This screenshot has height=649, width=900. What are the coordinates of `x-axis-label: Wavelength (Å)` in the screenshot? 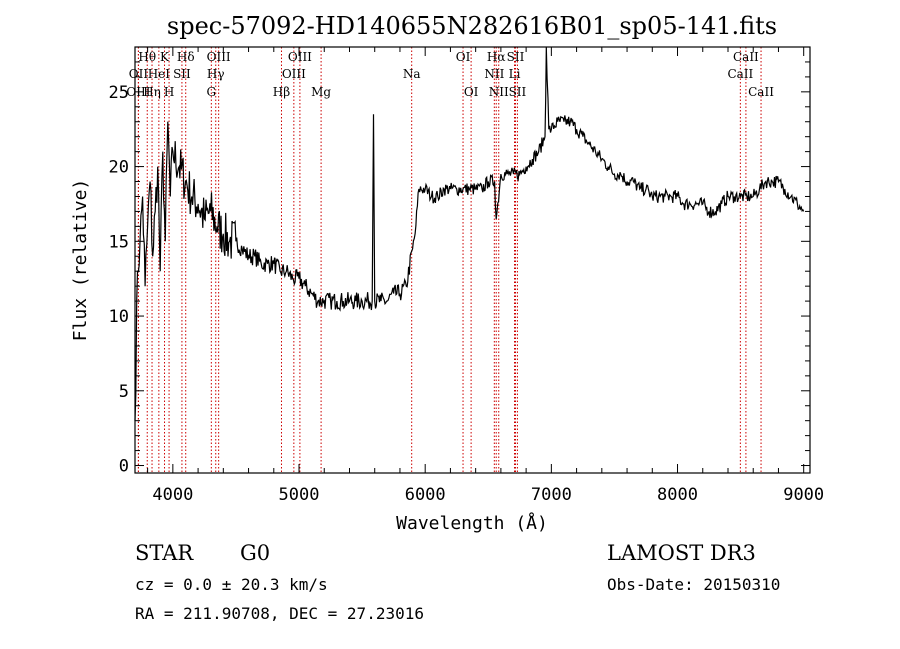 It's located at (472, 523).